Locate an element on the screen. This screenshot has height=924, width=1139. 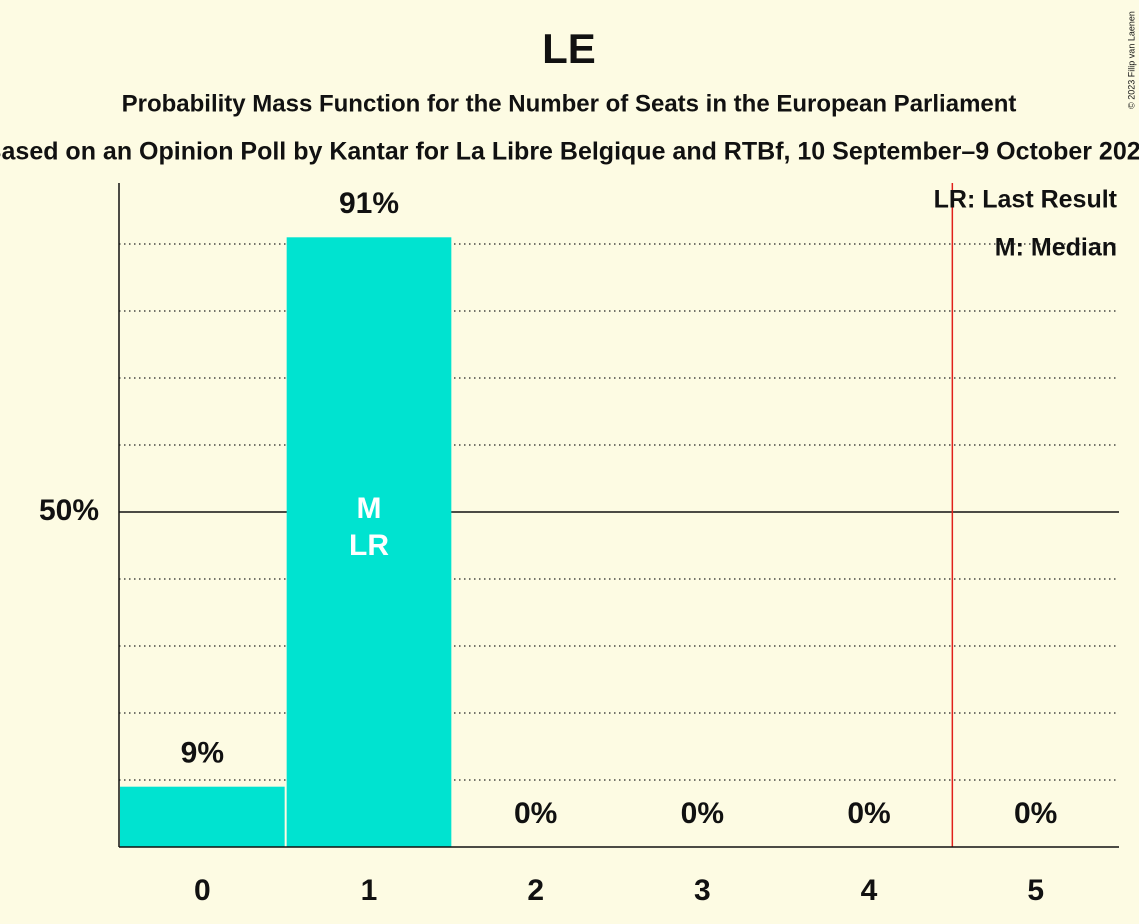
x-tick-label: 0 is located at coordinates (202, 890).